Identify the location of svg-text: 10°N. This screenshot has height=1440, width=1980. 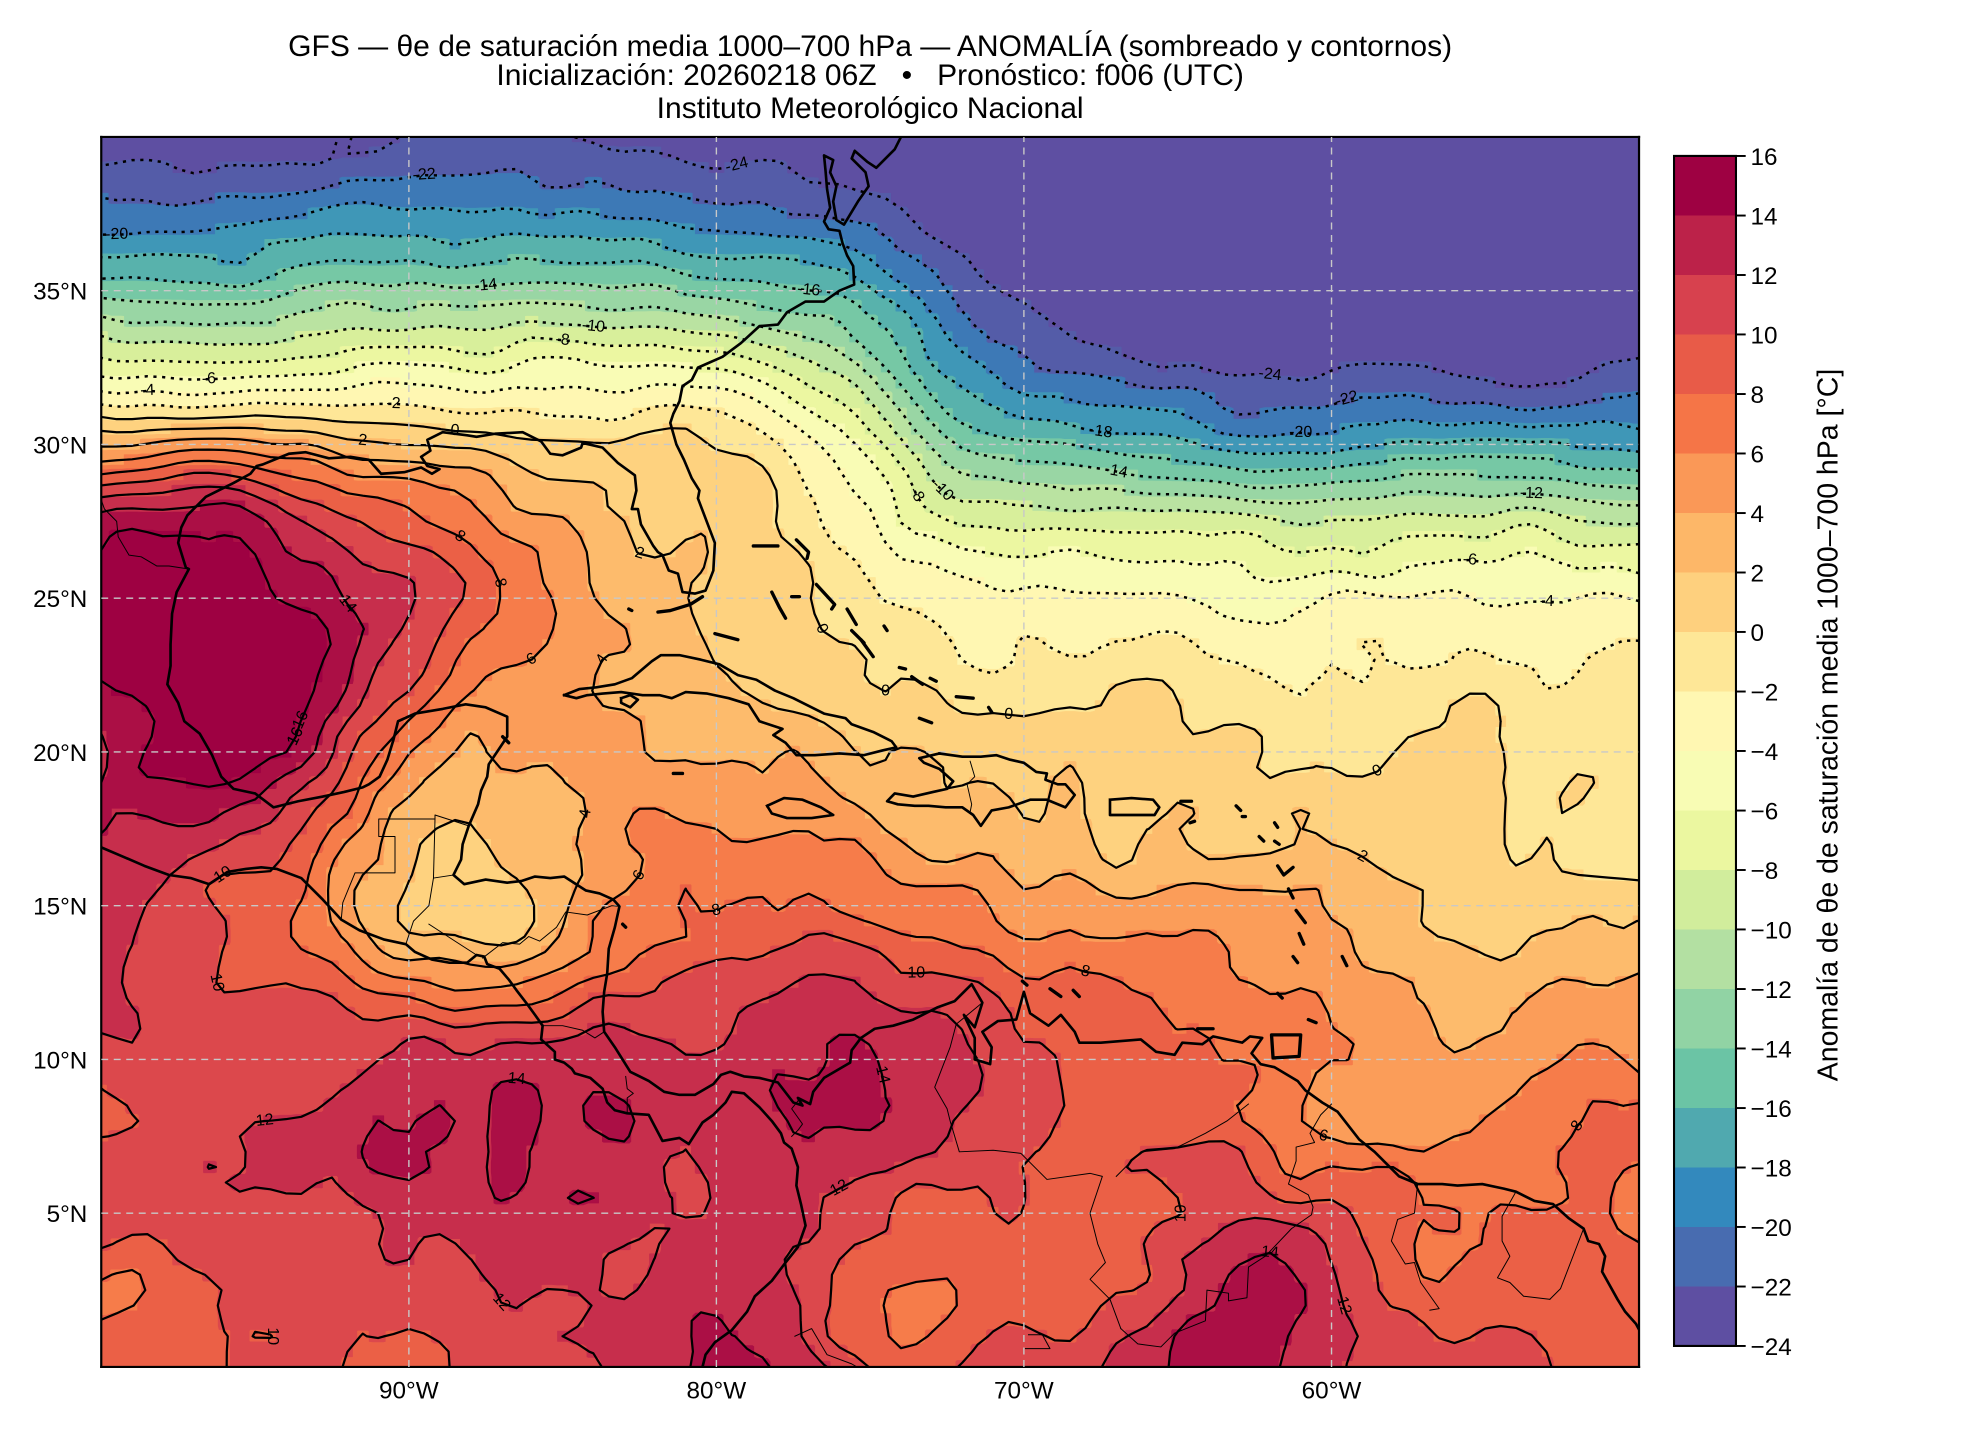
(60, 1060).